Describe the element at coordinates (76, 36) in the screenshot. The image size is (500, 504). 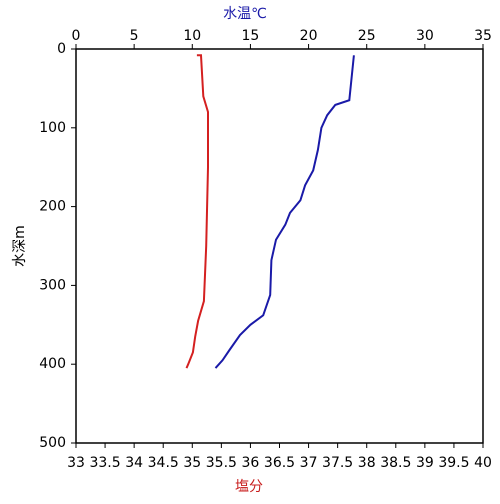
I see `x-top-tick-label: 0` at that location.